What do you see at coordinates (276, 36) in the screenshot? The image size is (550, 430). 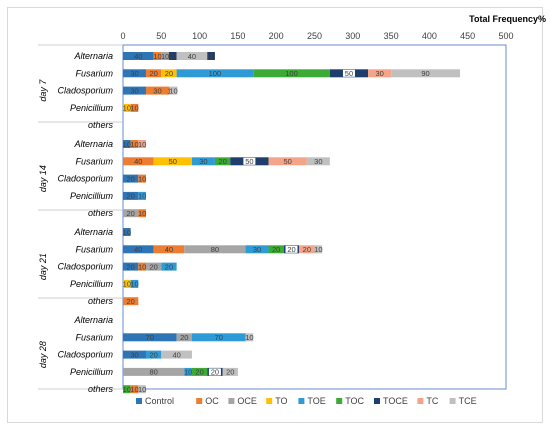 I see `x-tick-label: 200` at bounding box center [276, 36].